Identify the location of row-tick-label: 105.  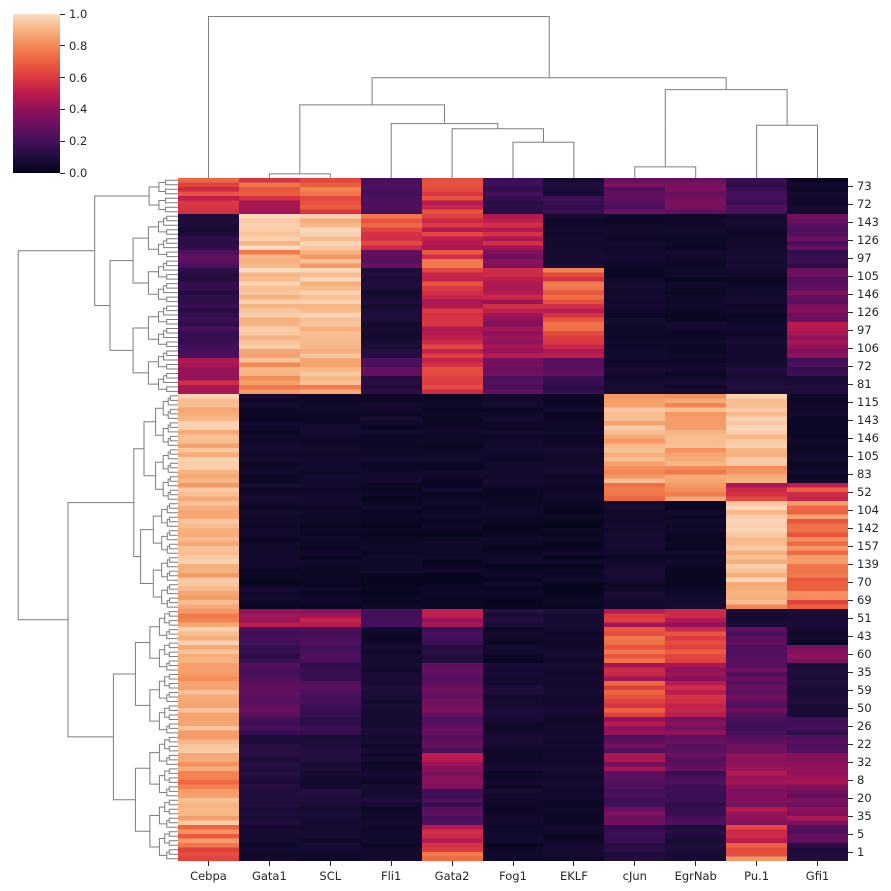
(868, 456).